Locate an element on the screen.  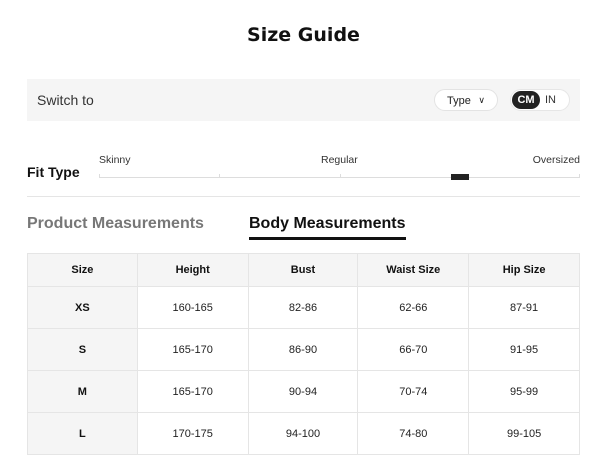
type-dropdown: Type ∨ is located at coordinates (466, 100).